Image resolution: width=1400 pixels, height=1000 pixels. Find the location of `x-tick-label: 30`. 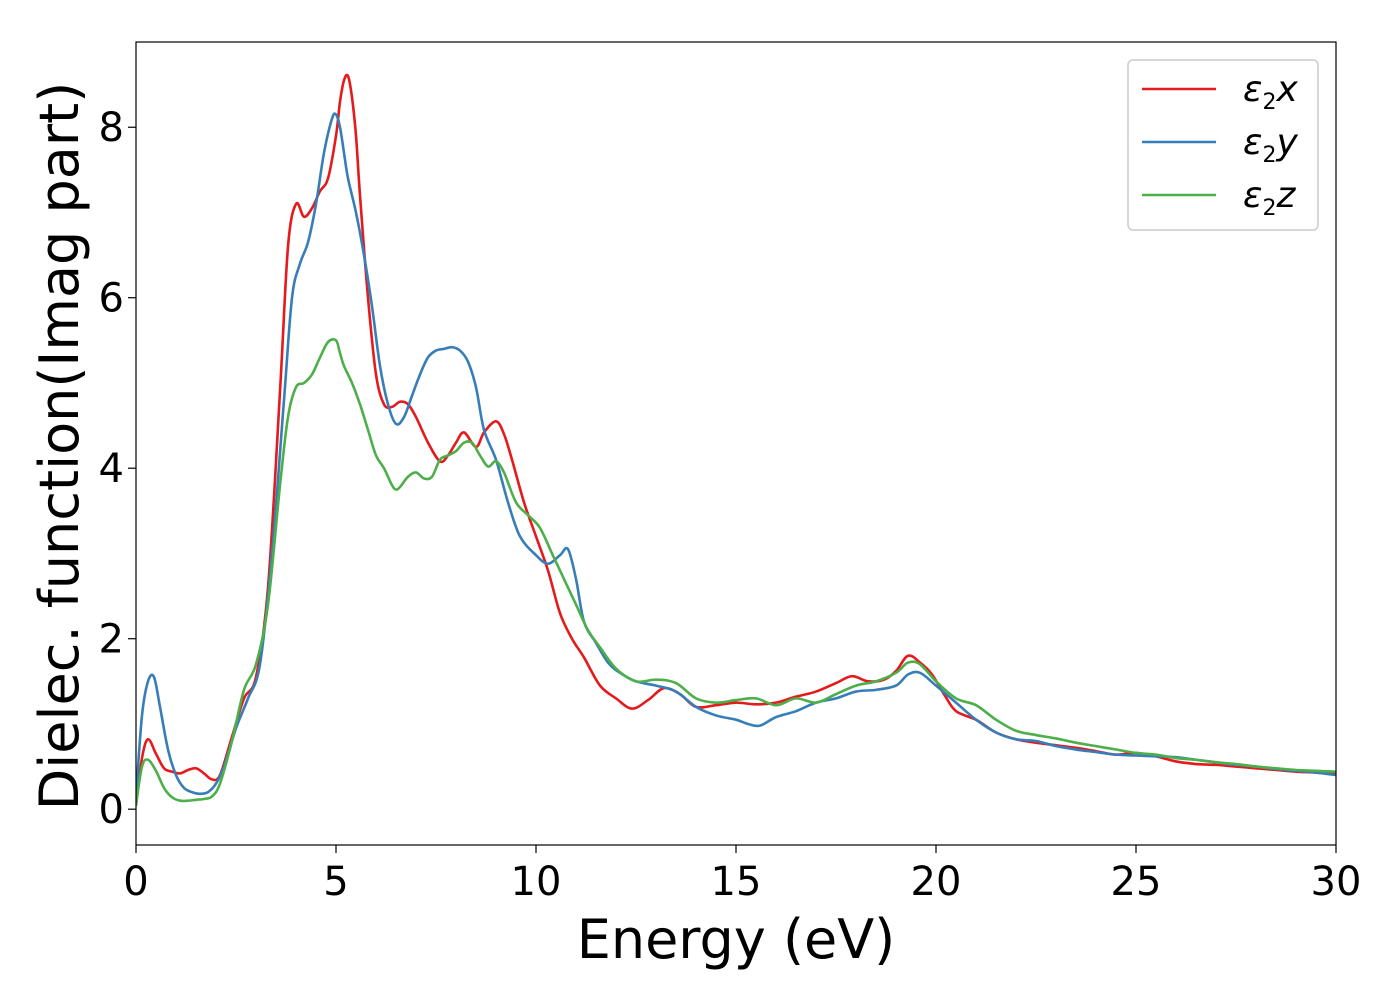

x-tick-label: 30 is located at coordinates (1336, 882).